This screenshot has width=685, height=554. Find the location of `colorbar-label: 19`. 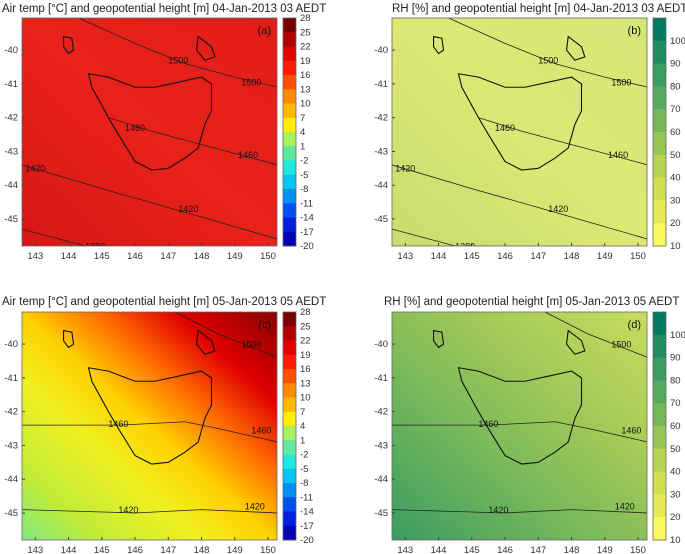

colorbar-label: 19 is located at coordinates (305, 355).